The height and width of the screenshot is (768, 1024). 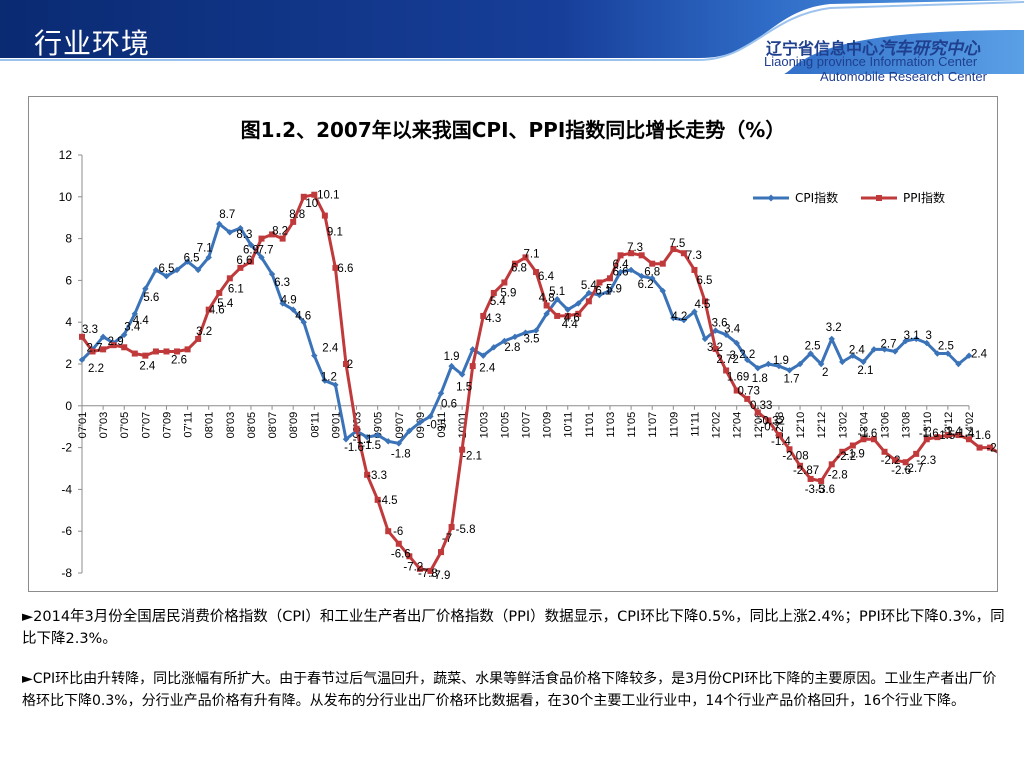 I want to click on ppi-data-label: 4.4, so click(x=570, y=325).